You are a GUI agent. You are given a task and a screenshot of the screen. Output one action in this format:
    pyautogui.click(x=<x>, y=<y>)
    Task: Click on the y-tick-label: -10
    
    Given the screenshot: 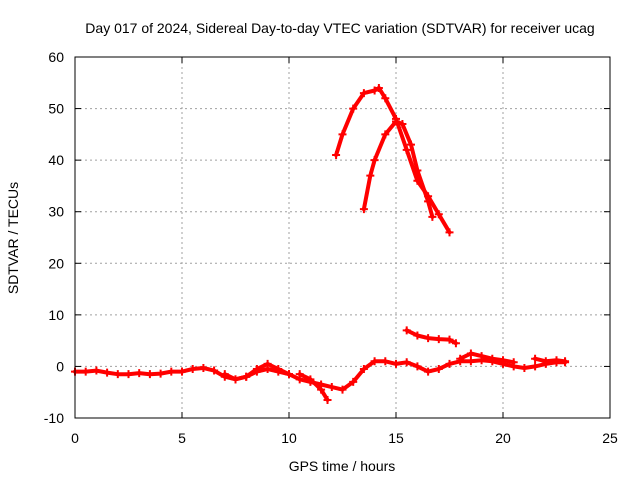 What is the action you would take?
    pyautogui.click(x=54, y=418)
    